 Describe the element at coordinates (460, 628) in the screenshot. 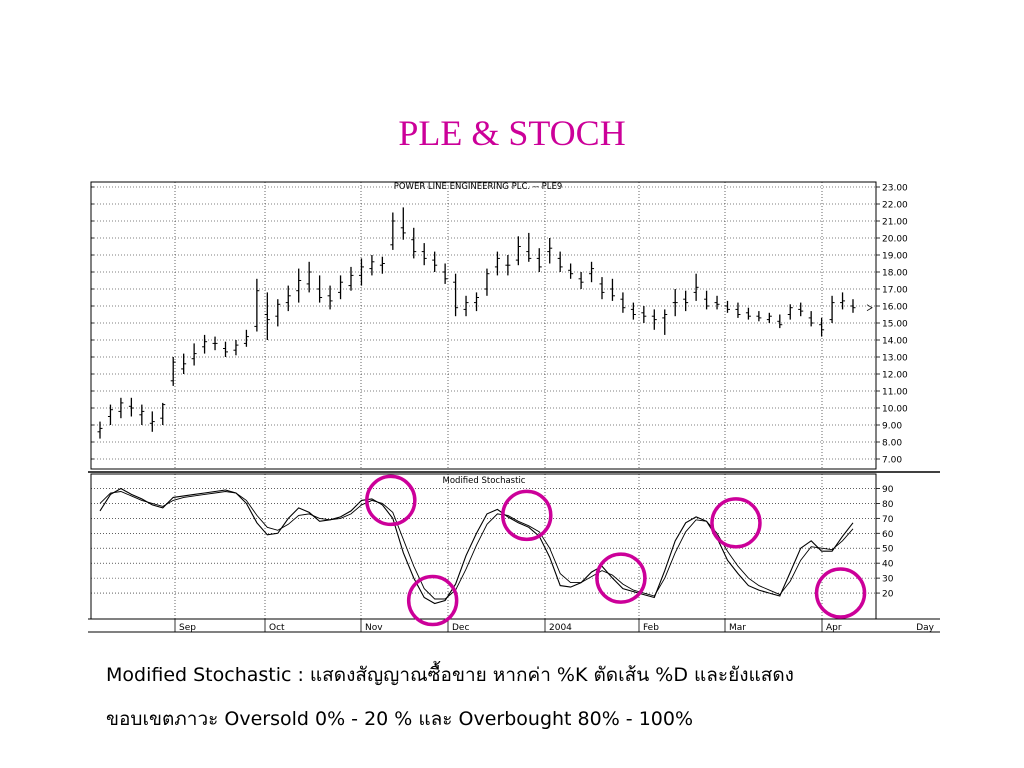

I see `x-tick-label: Dec` at that location.